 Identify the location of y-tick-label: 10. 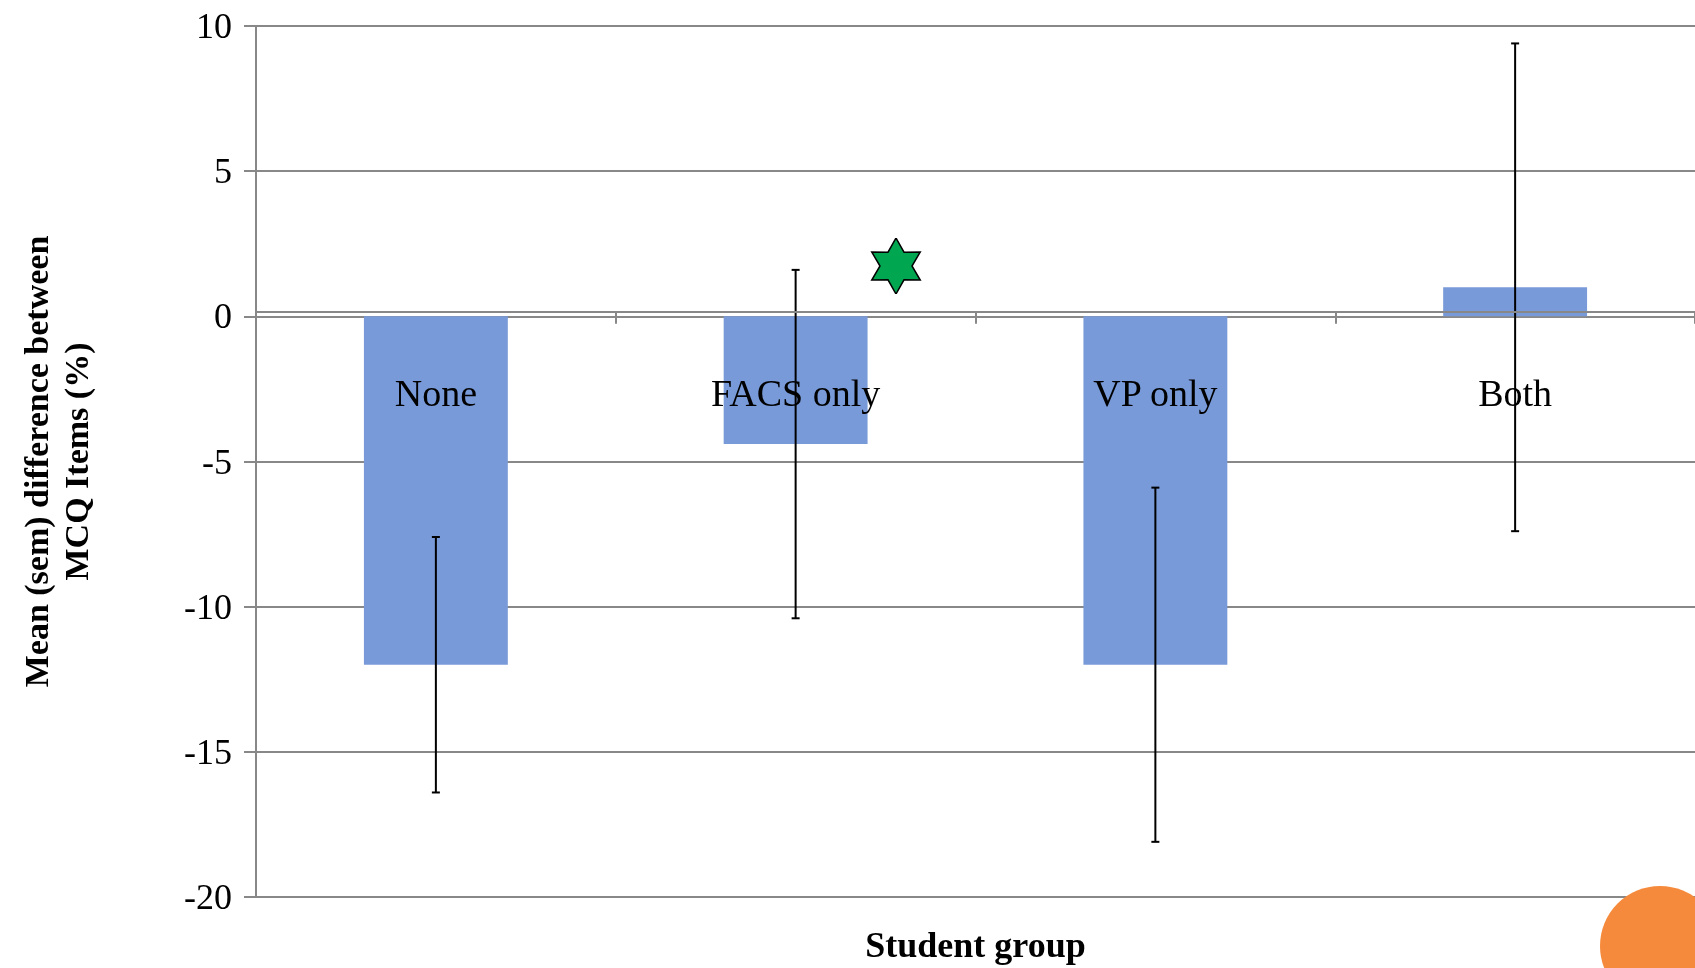
(214, 26).